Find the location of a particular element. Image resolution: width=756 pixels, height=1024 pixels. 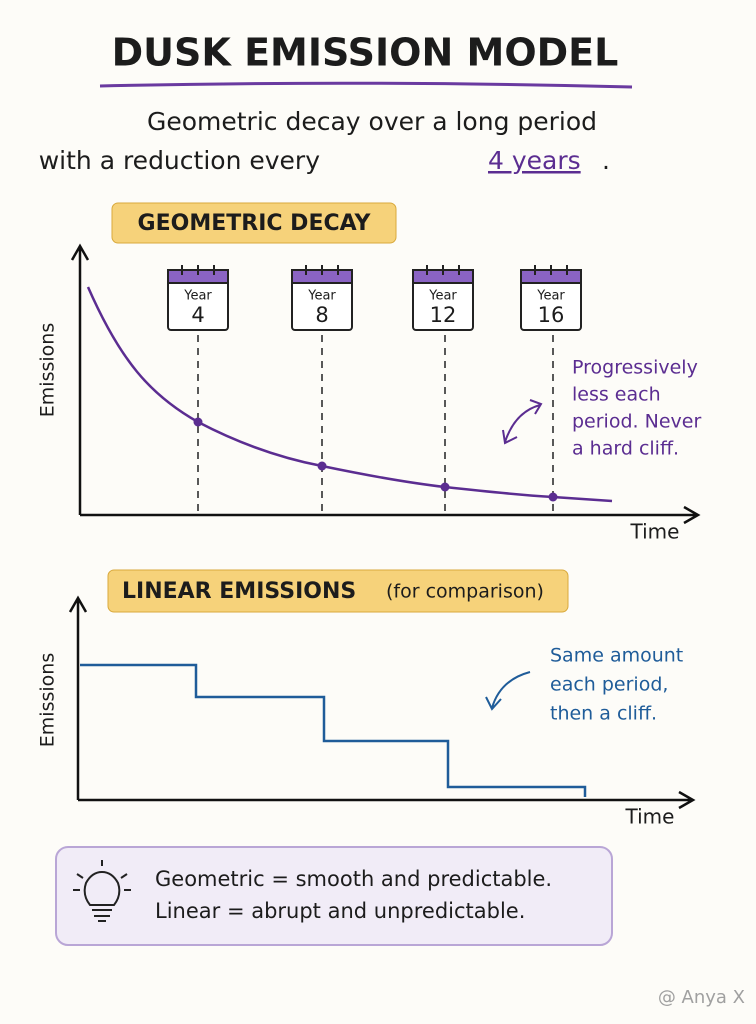

annotation-line: Progressively is located at coordinates (635, 368).